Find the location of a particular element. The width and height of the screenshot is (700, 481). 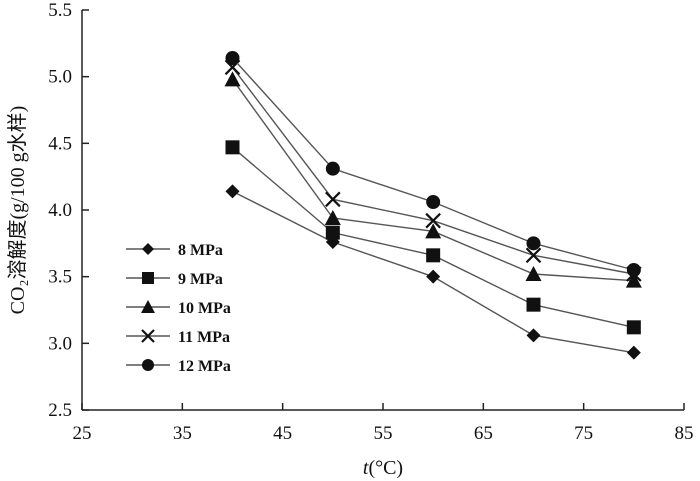

y-tick-label: 3.5 is located at coordinates (60, 277).